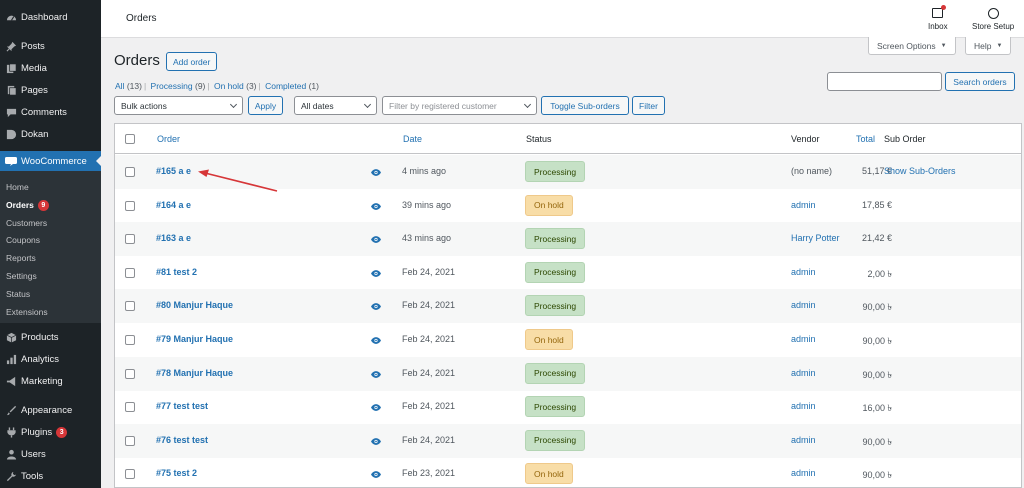  I want to click on sidebar-item-analytics: Analytics, so click(50, 359).